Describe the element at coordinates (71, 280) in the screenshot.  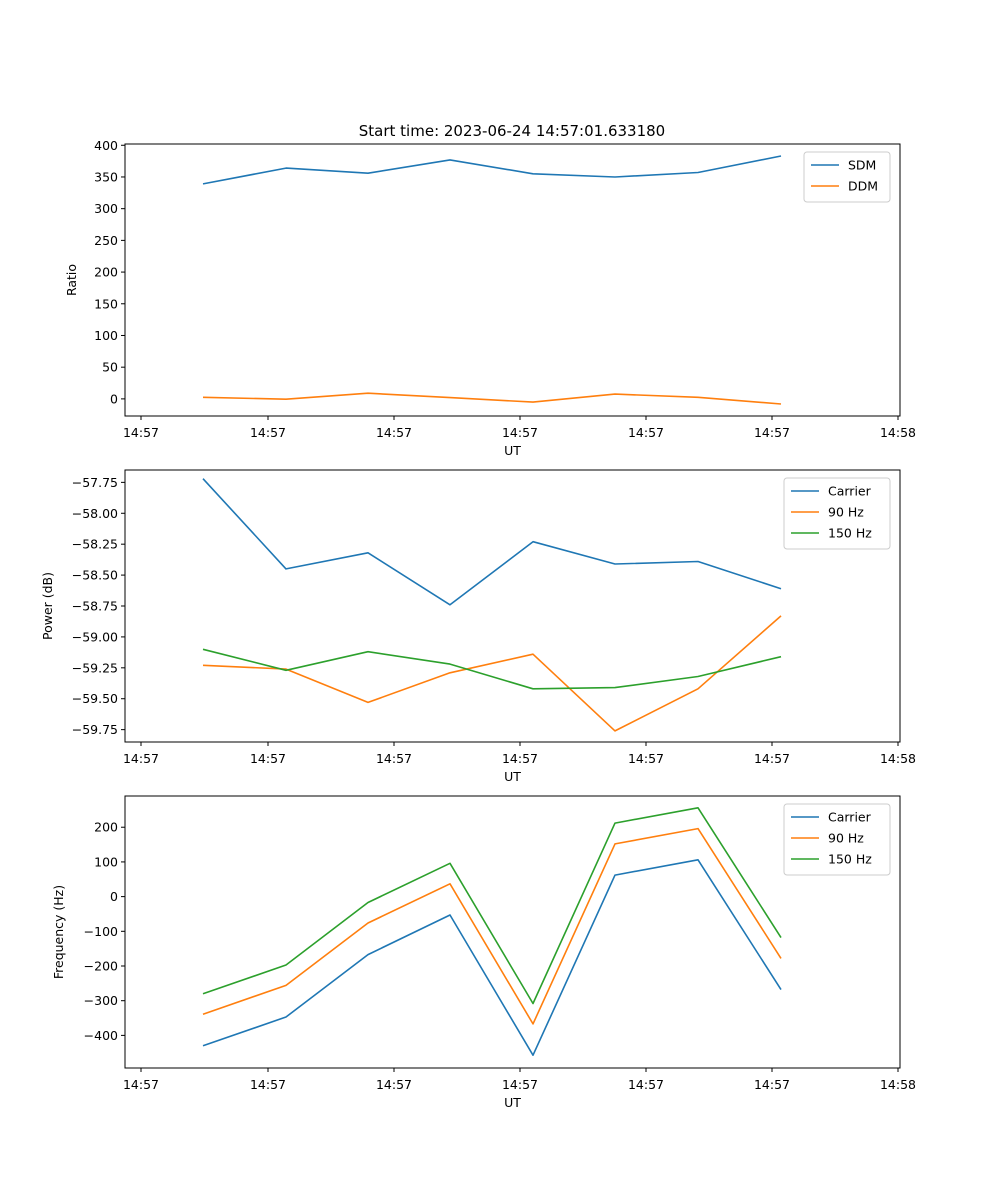
I see `y-axis-label: Ratio` at that location.